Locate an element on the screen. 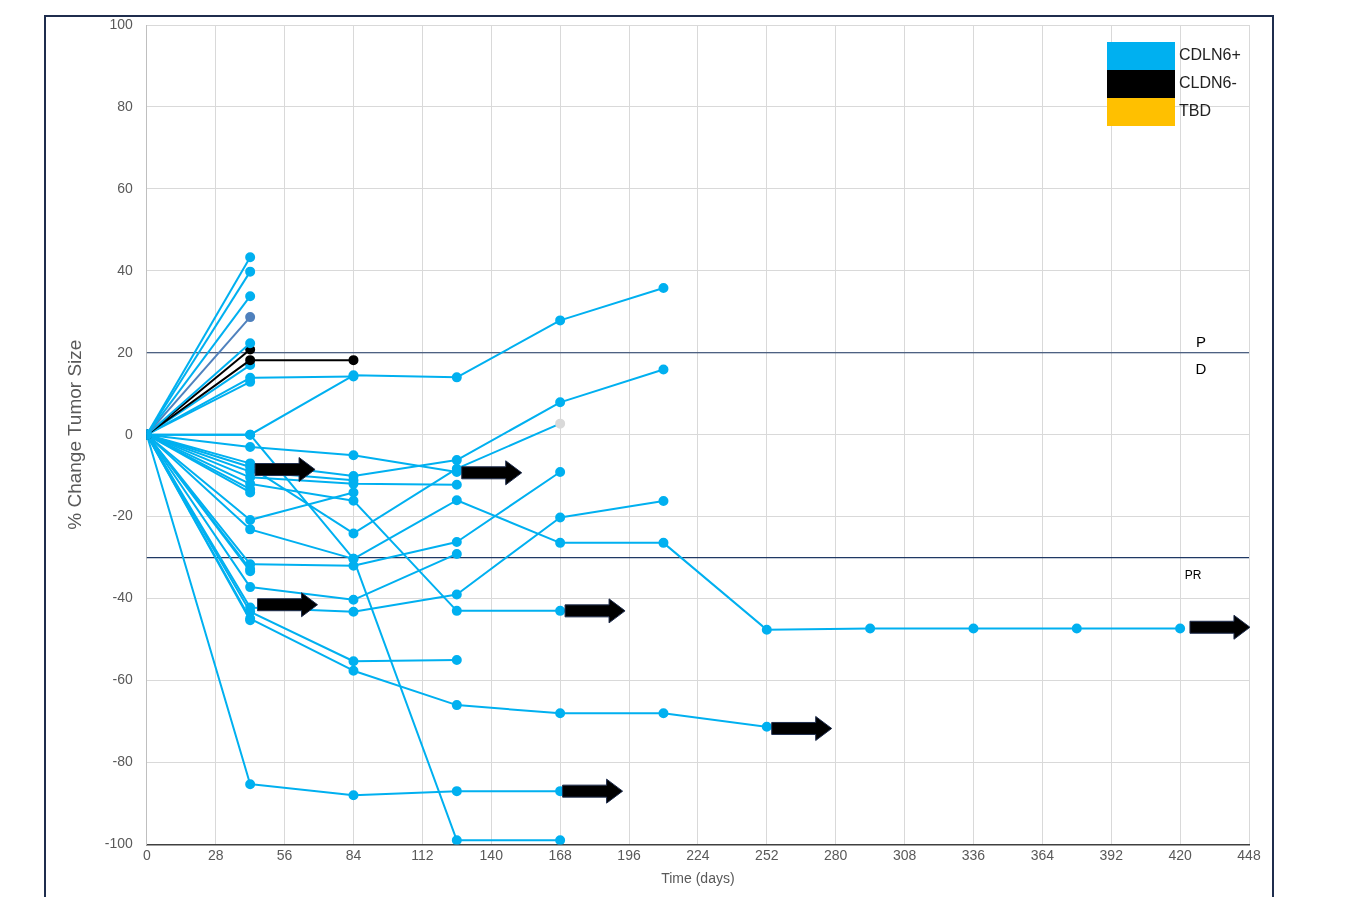  y-tick-label: 20 is located at coordinates (125, 351).